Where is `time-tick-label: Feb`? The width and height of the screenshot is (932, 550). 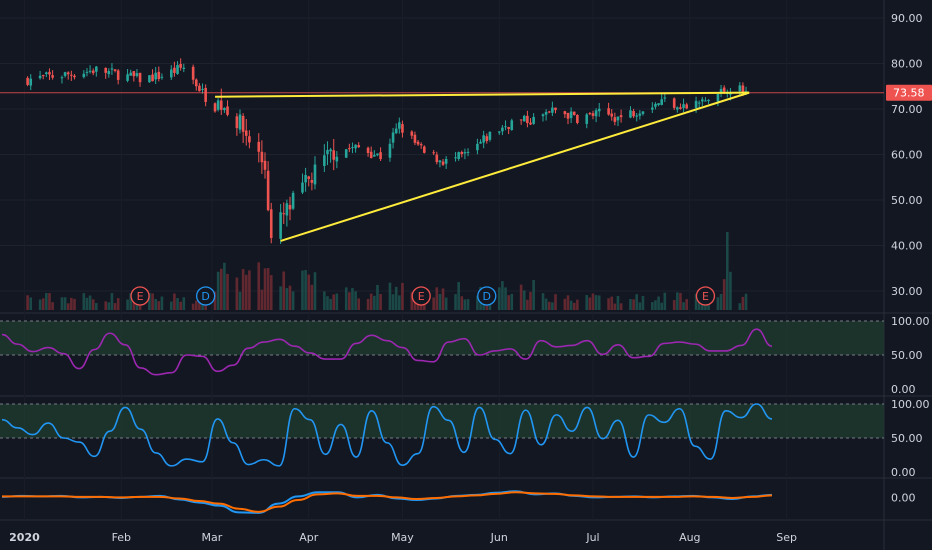 time-tick-label: Feb is located at coordinates (121, 537).